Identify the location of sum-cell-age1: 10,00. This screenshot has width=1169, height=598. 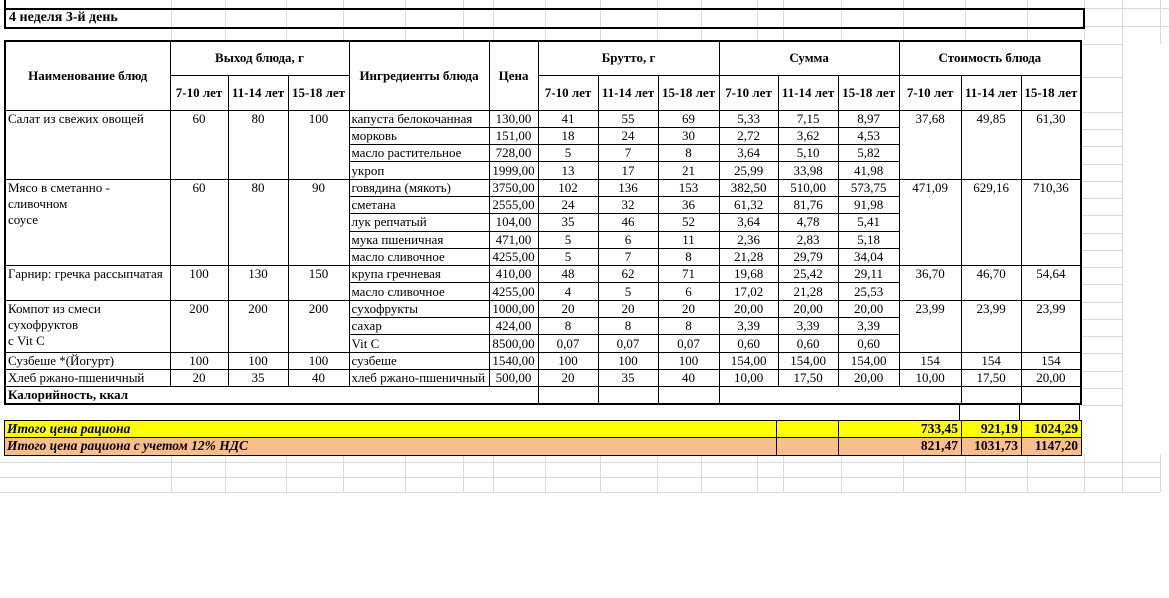
(748, 378).